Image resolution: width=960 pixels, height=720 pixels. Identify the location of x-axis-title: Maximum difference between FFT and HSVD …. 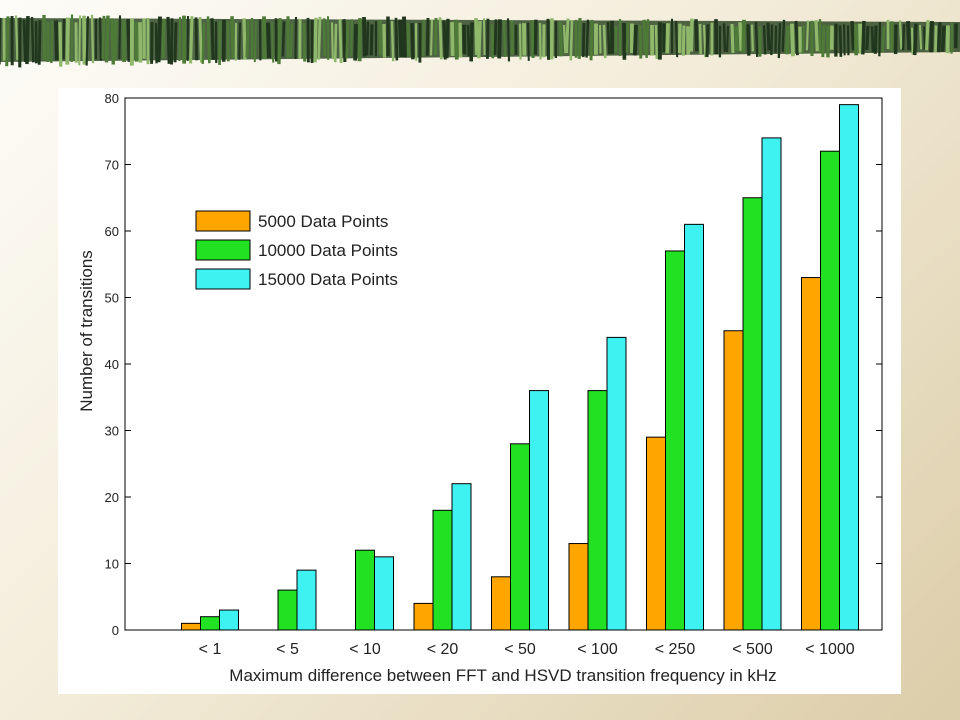
(502, 675).